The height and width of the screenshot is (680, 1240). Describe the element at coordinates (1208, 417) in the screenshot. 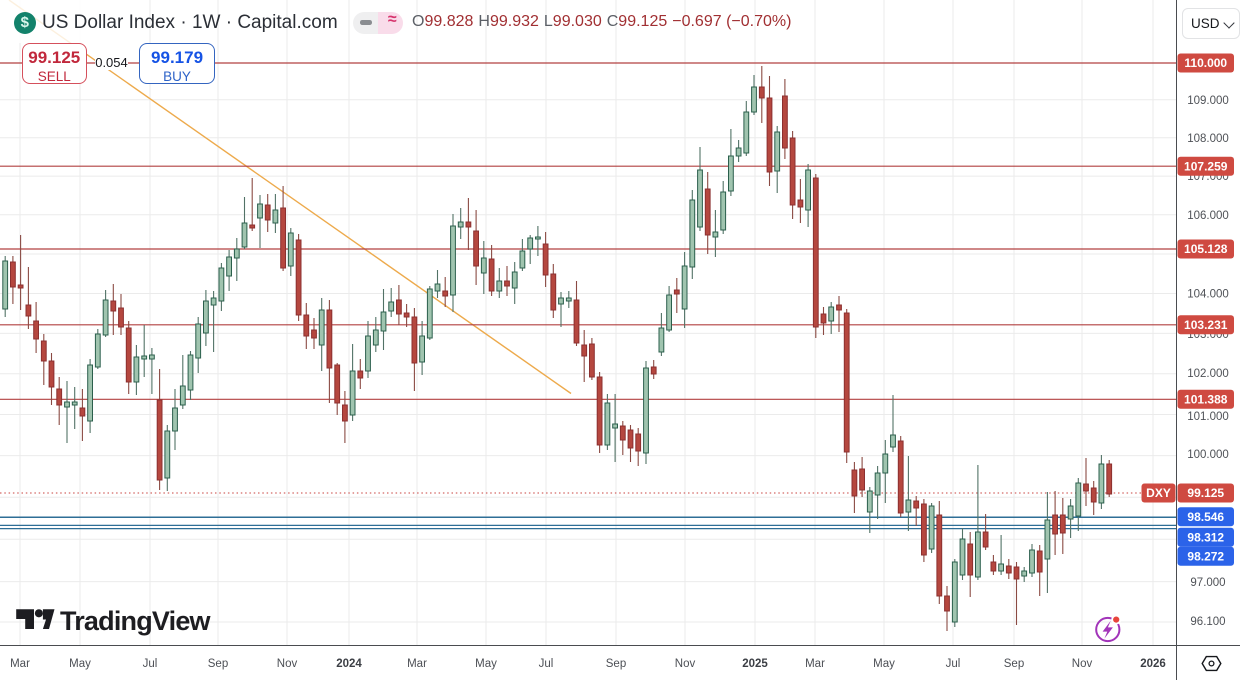

I see `svg-text: 101.000` at that location.